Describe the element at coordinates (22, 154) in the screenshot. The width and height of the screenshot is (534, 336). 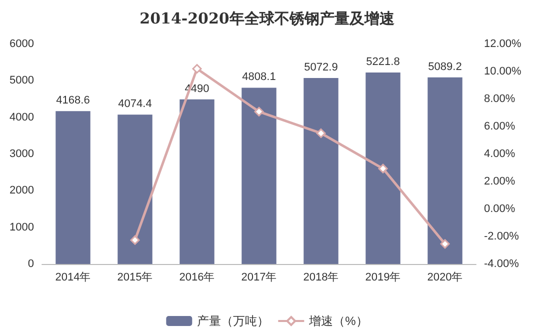
I see `y-tick-label: 3000` at that location.